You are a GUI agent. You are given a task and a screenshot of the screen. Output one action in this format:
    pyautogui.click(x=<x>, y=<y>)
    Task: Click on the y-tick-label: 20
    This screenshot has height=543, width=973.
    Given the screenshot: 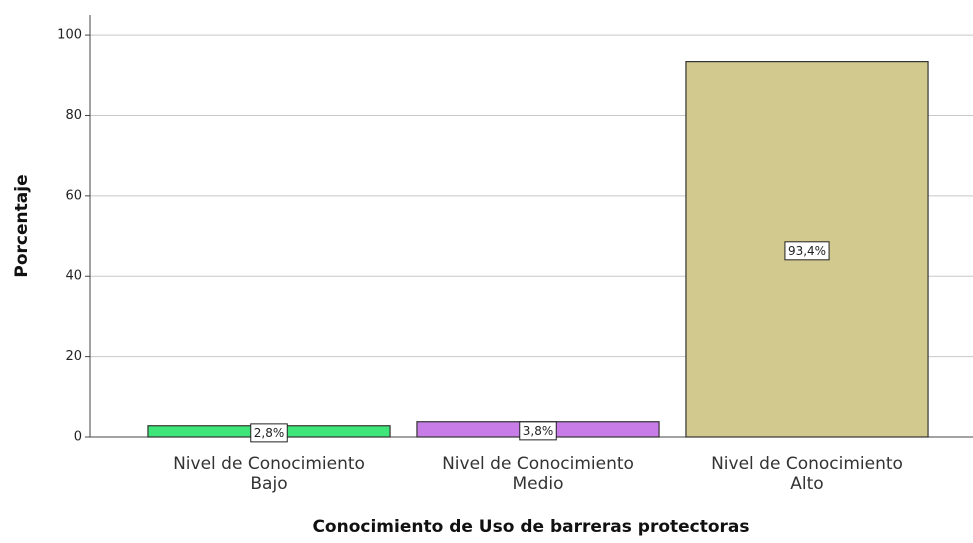 What is the action you would take?
    pyautogui.click(x=73, y=356)
    